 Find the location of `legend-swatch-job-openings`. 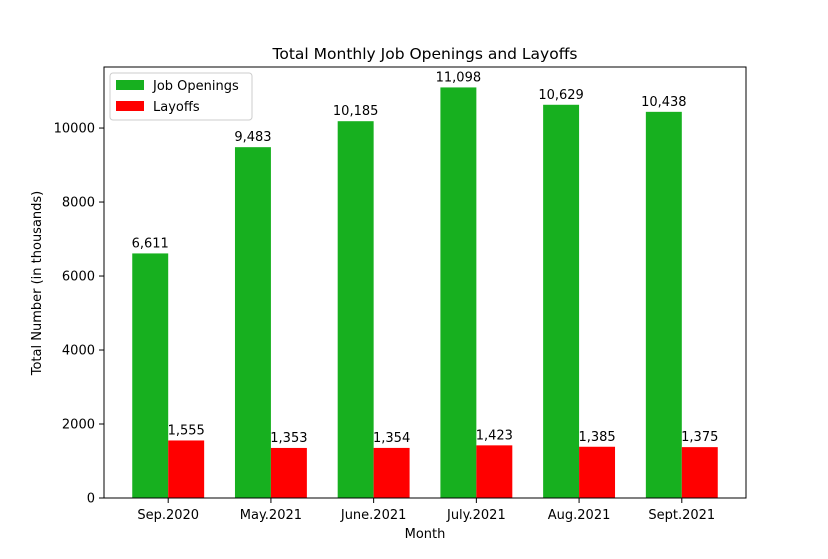

legend-swatch-job-openings is located at coordinates (130, 85).